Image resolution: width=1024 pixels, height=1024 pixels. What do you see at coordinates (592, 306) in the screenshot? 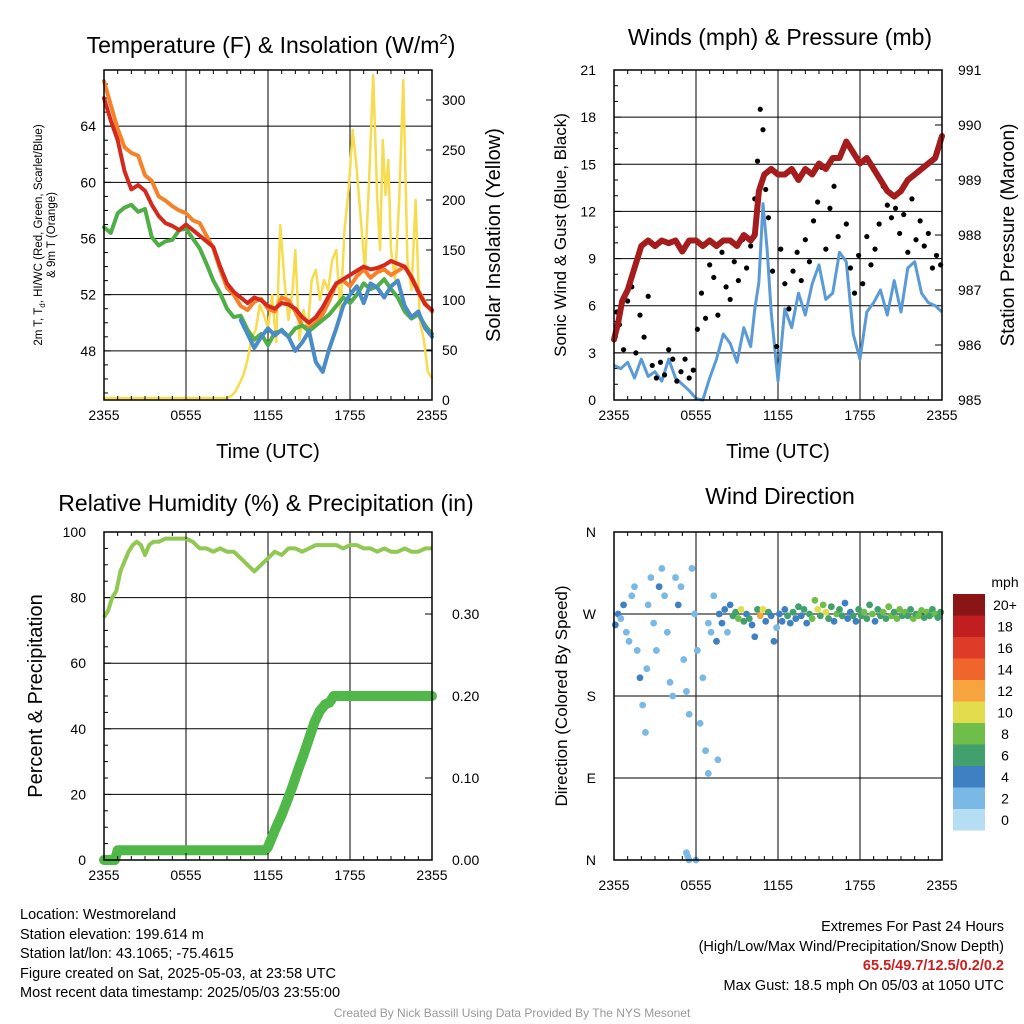
I see `y-tick-label: 6` at bounding box center [592, 306].